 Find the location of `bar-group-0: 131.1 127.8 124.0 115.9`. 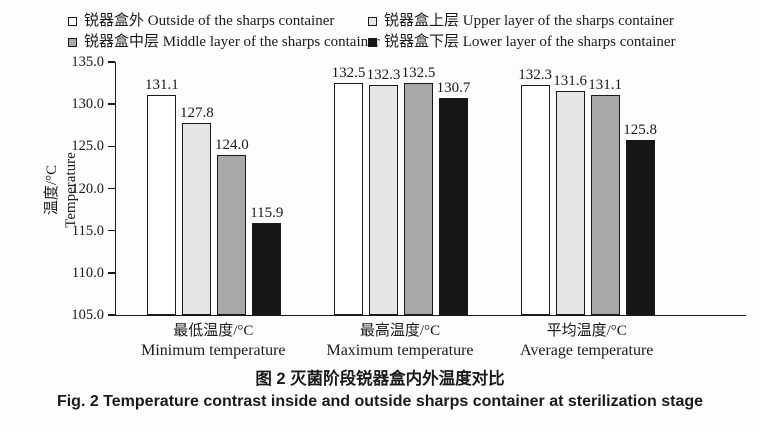

bar-group-0: 131.1 127.8 124.0 115.9 is located at coordinates (214, 188).